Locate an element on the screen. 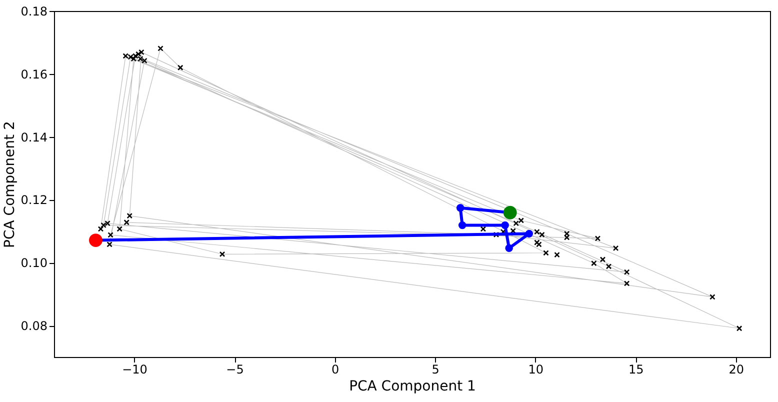 This screenshot has width=778, height=402. x-tick-label: 10 is located at coordinates (536, 369).